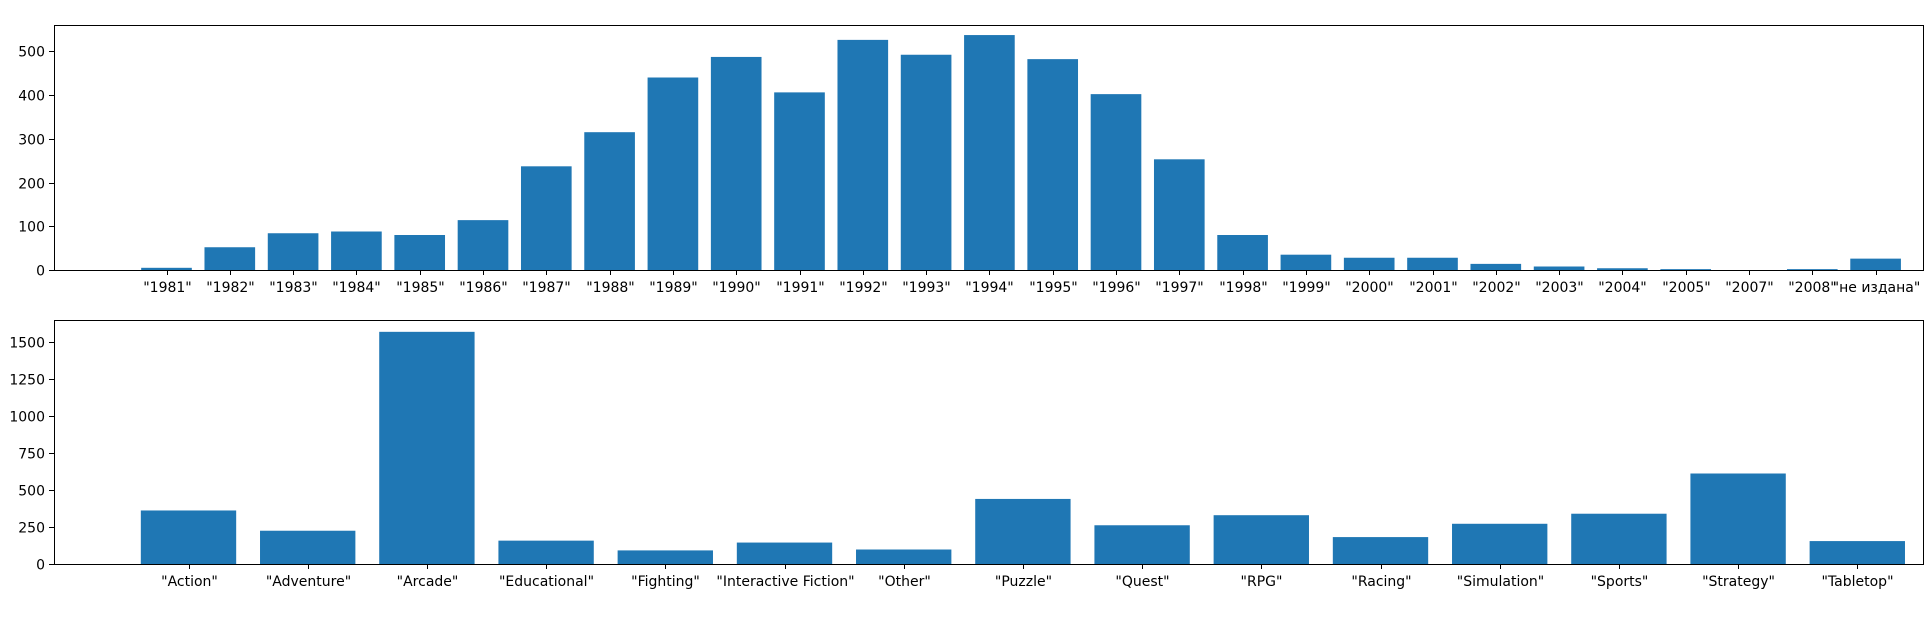  Describe the element at coordinates (189, 582) in the screenshot. I see `x-tick-label: "Action"` at that location.